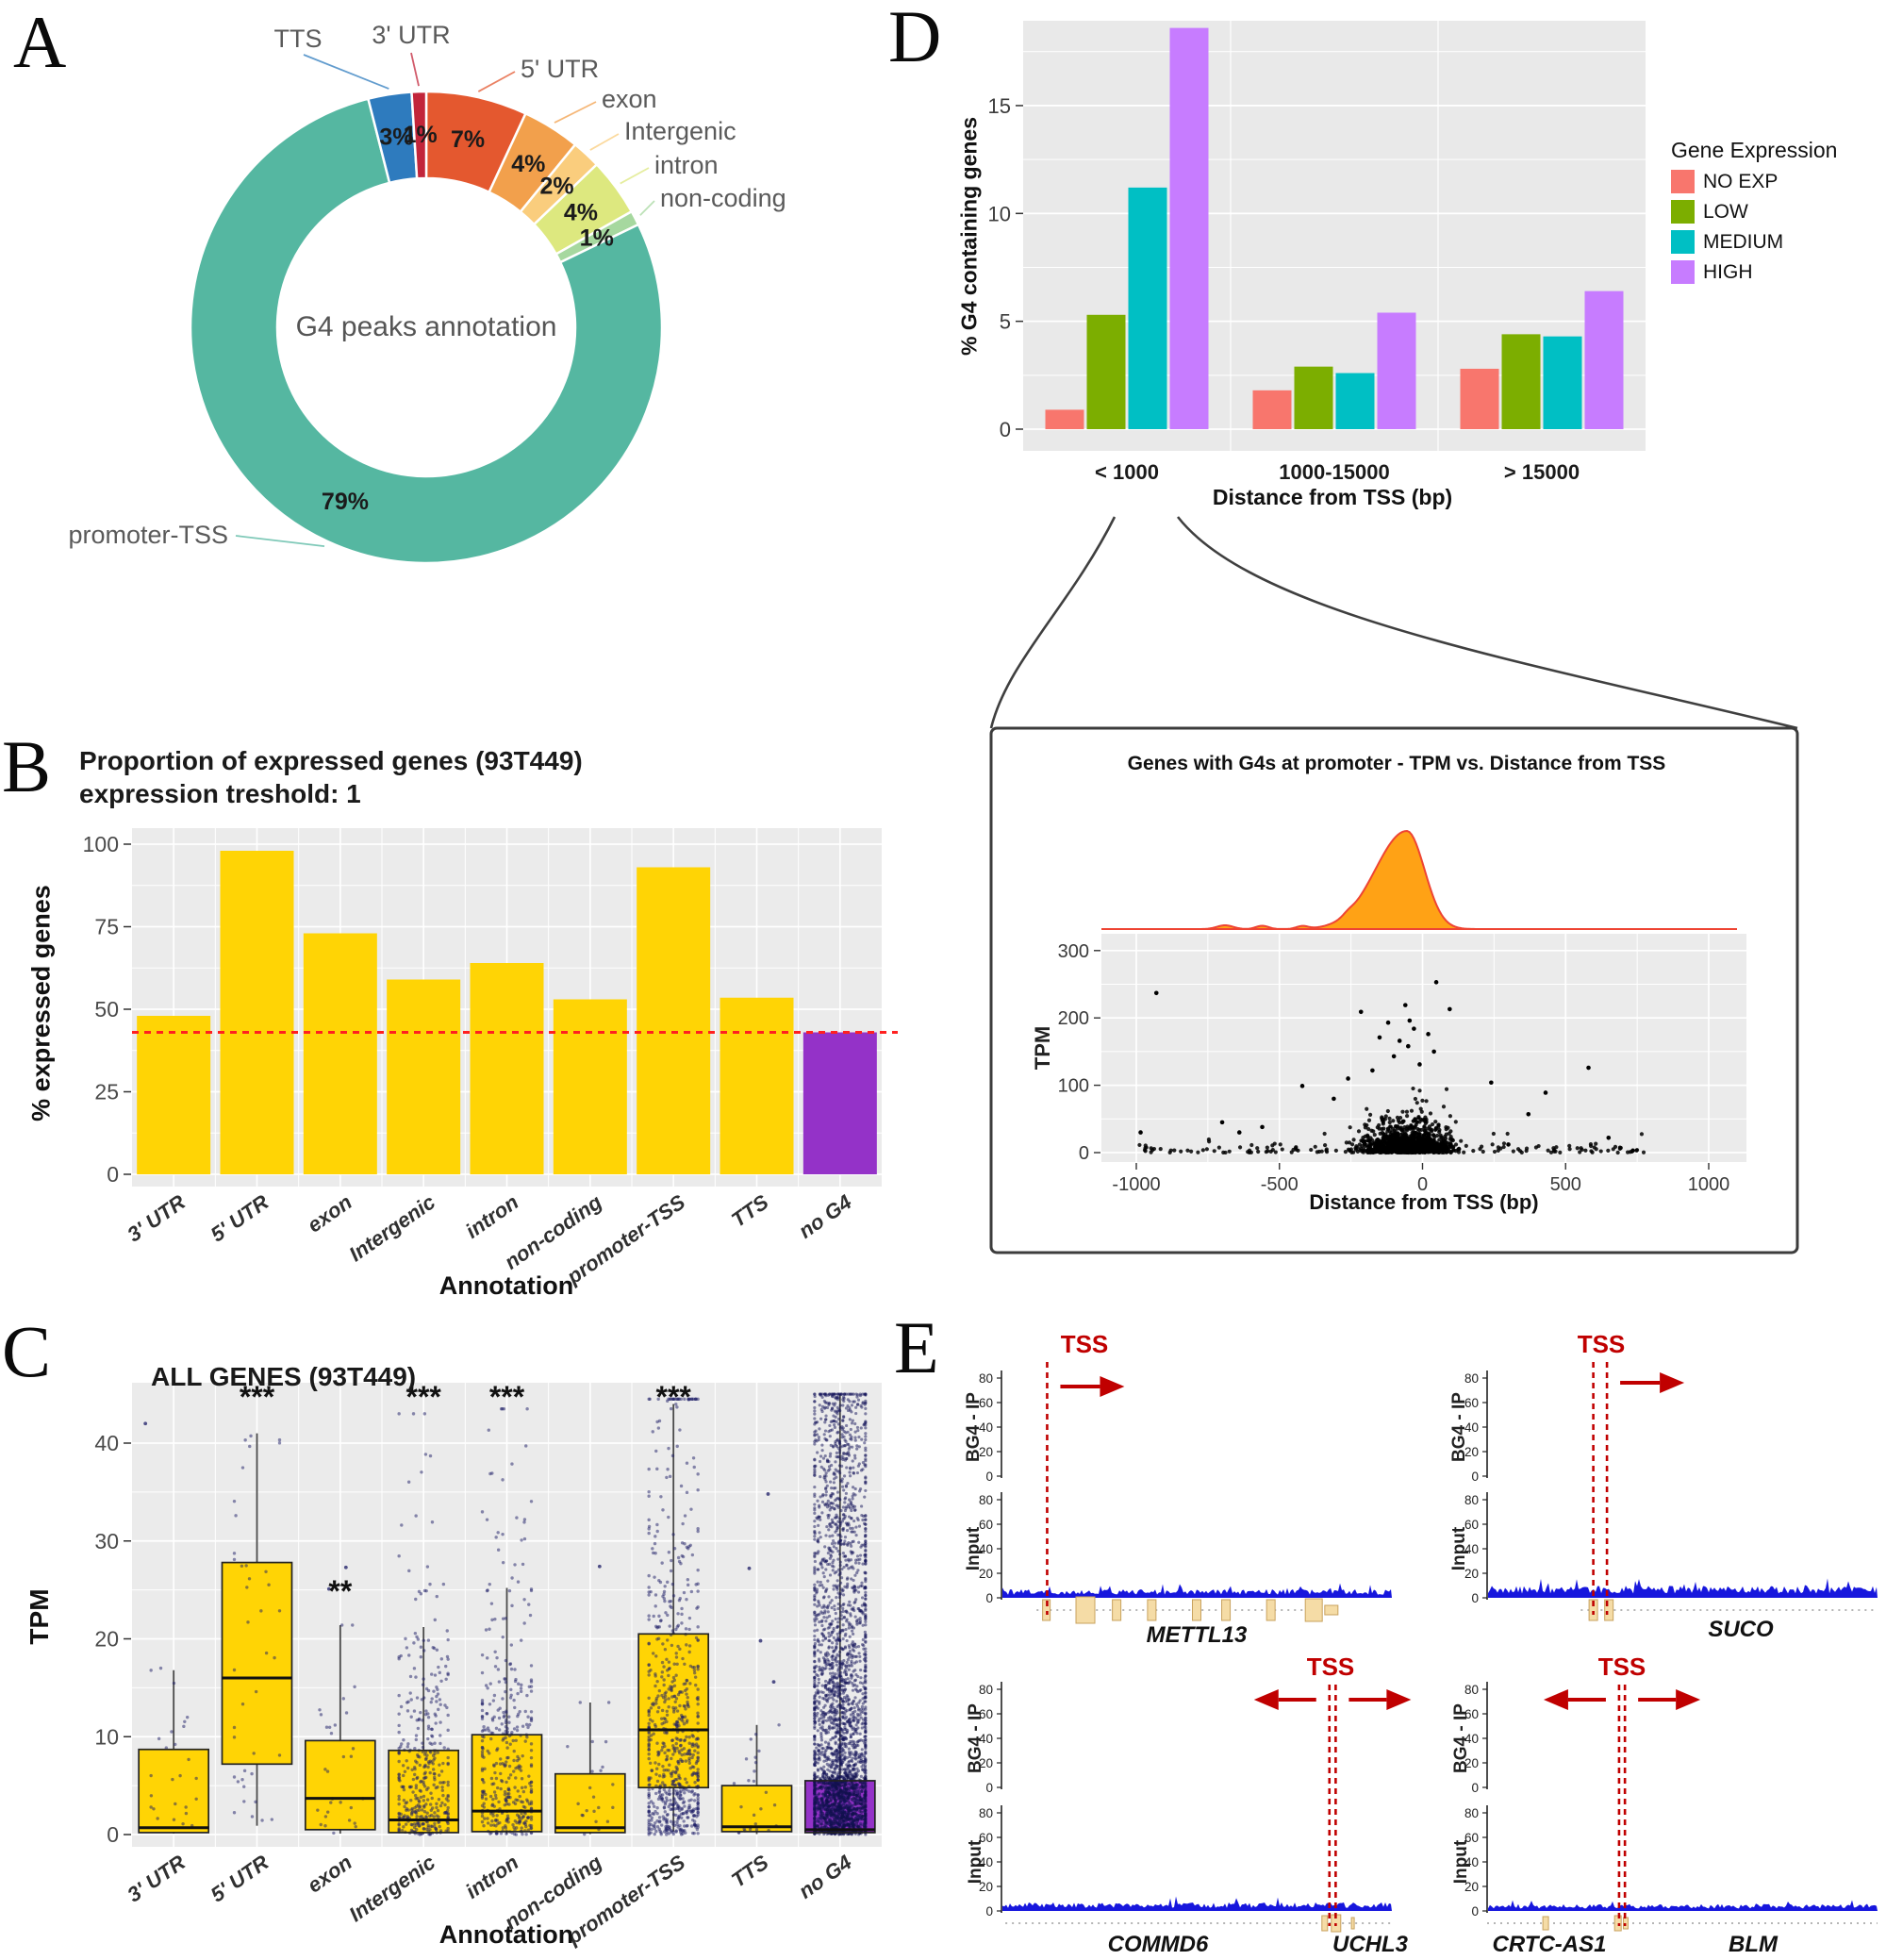  What do you see at coordinates (1601, 1344) in the screenshot?
I see `tss-label-suco: TSS` at bounding box center [1601, 1344].